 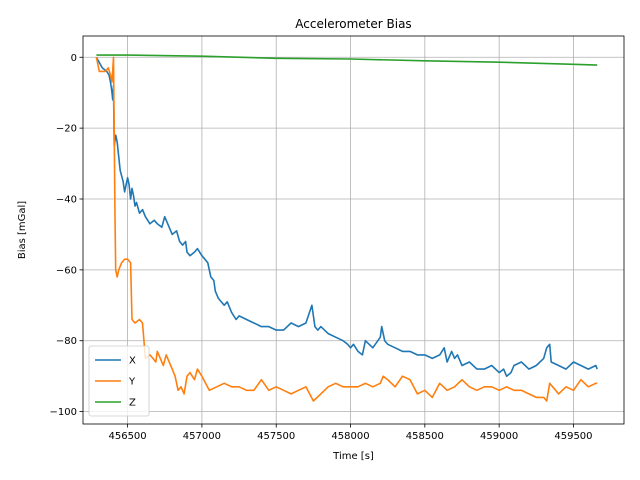 I want to click on series-line-z, so click(x=347, y=60).